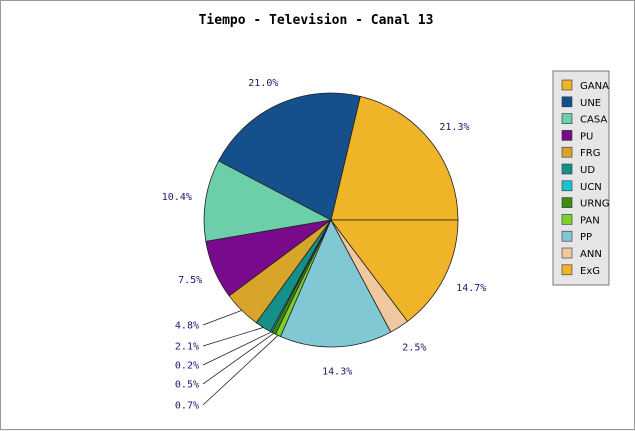  I want to click on leader-line-urng, so click(238, 359).